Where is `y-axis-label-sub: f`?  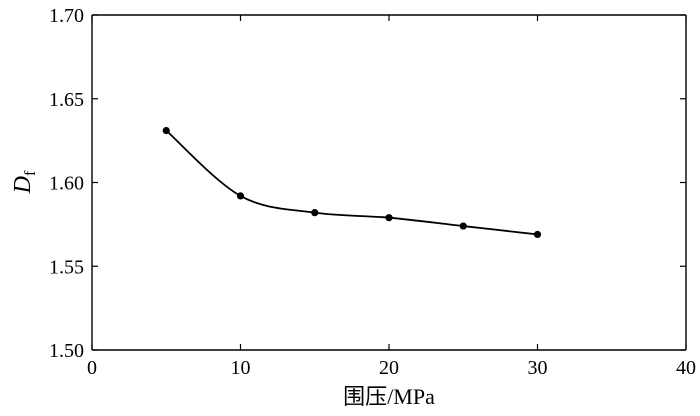 y-axis-label-sub: f is located at coordinates (30, 173).